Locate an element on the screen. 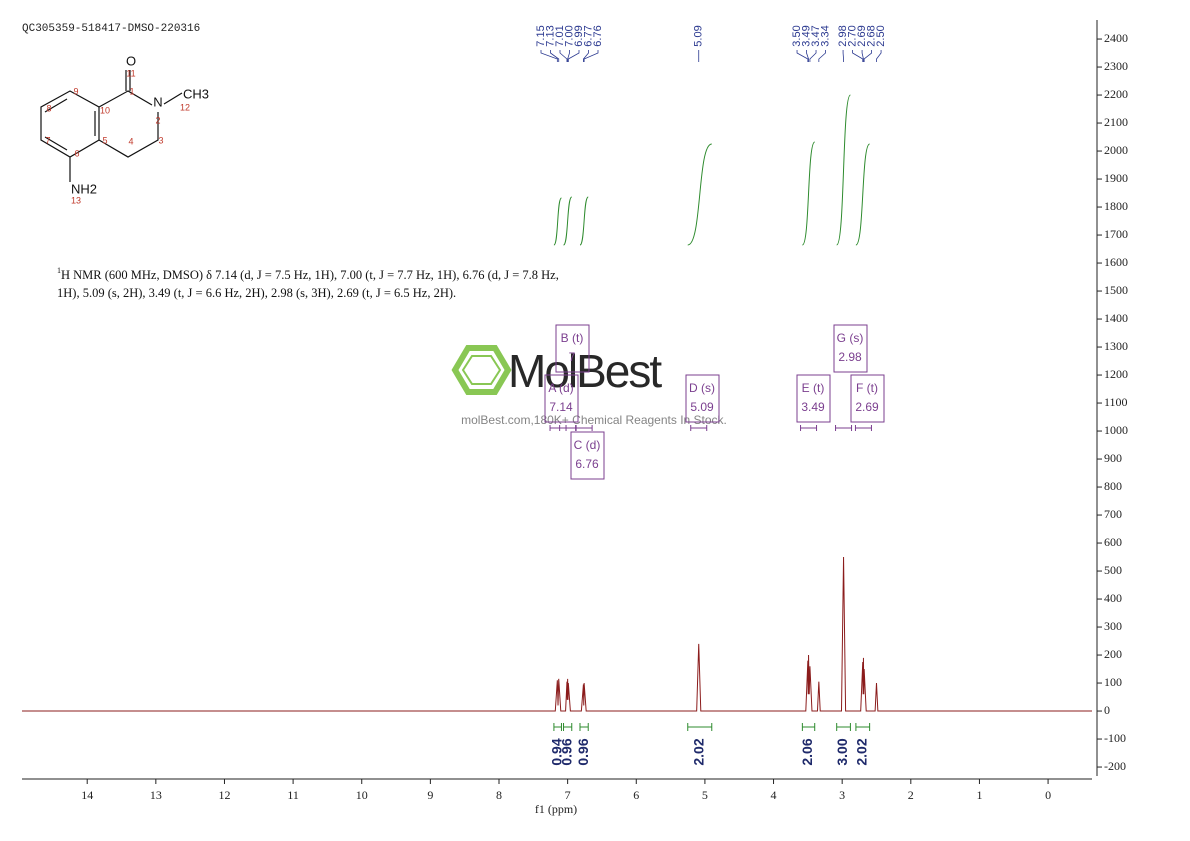 The image size is (1190, 841). y-tick-label: 500 is located at coordinates (1113, 570).